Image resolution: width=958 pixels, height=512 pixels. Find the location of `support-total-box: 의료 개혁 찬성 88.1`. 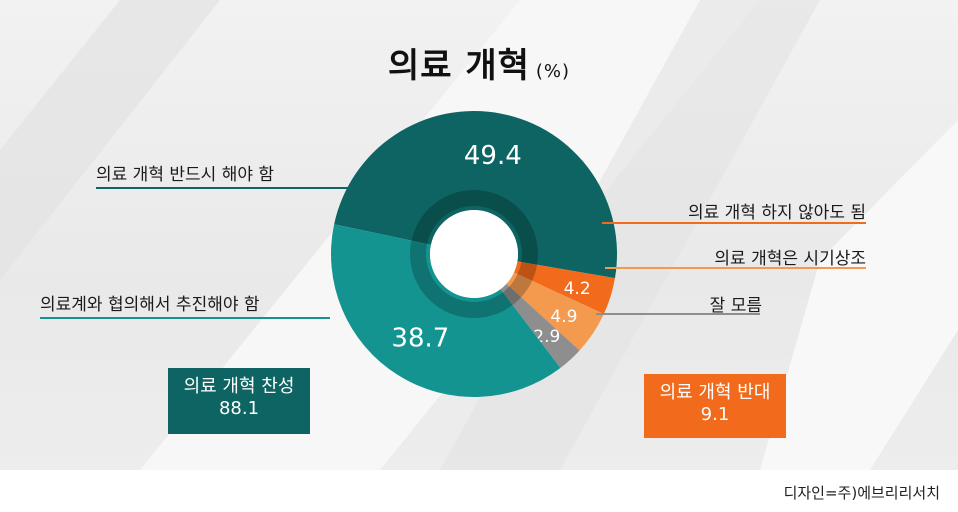

support-total-box: 의료 개혁 찬성 88.1 is located at coordinates (239, 401).